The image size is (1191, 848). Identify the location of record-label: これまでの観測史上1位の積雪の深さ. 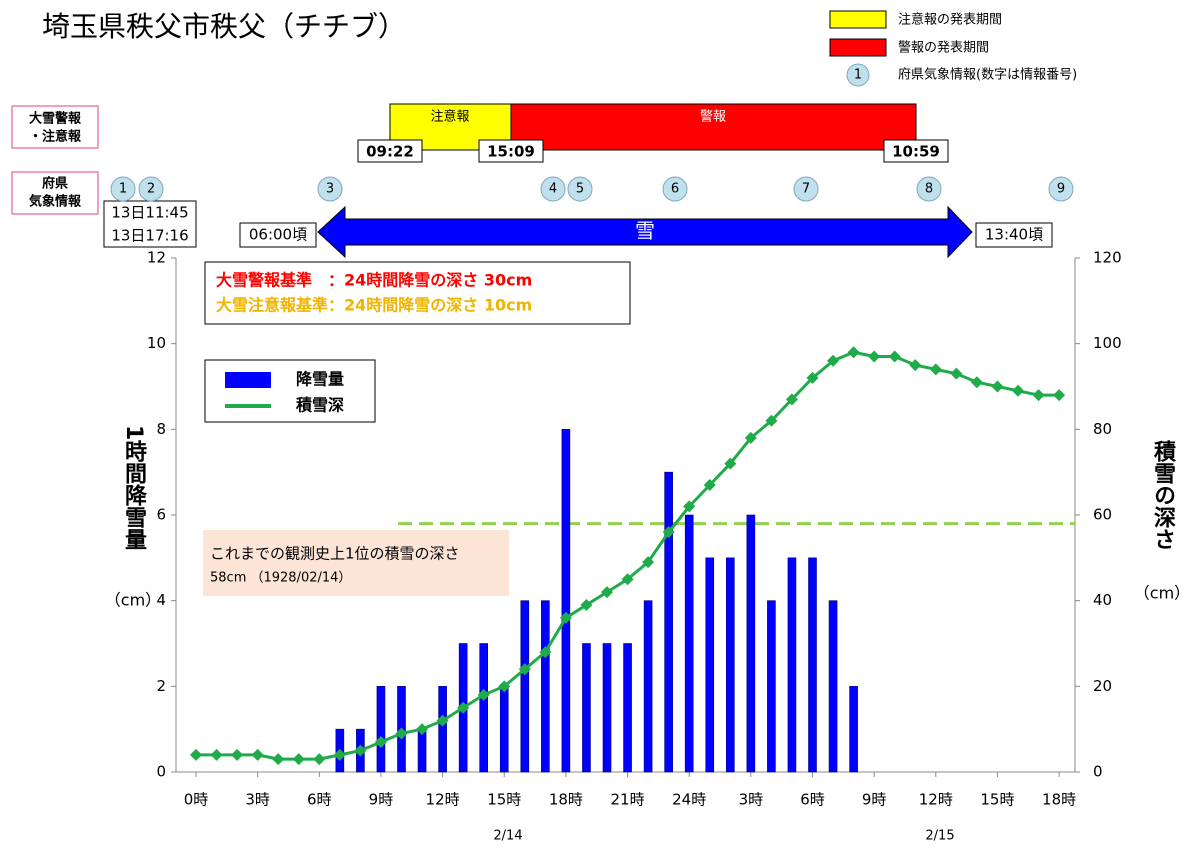
(335, 554).